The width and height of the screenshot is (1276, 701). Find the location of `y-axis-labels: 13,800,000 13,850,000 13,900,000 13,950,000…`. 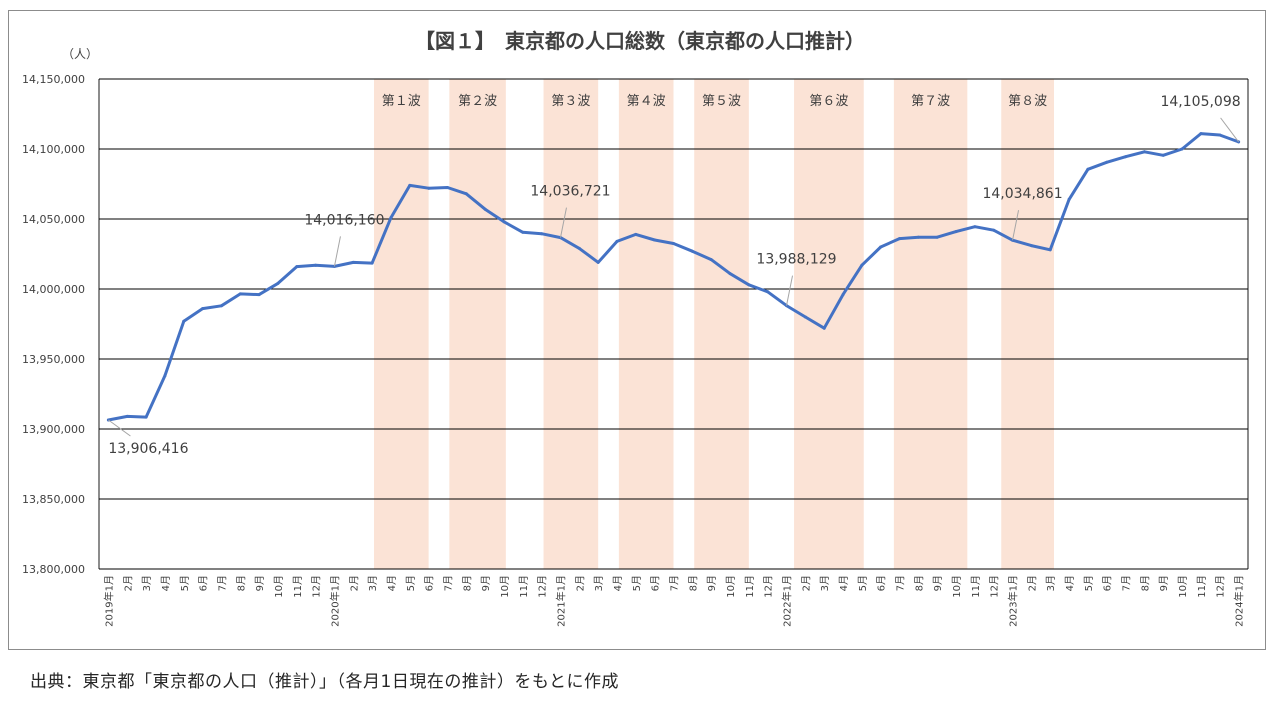

y-axis-labels: 13,800,000 13,850,000 13,900,000 13,950,000… is located at coordinates (53, 324).